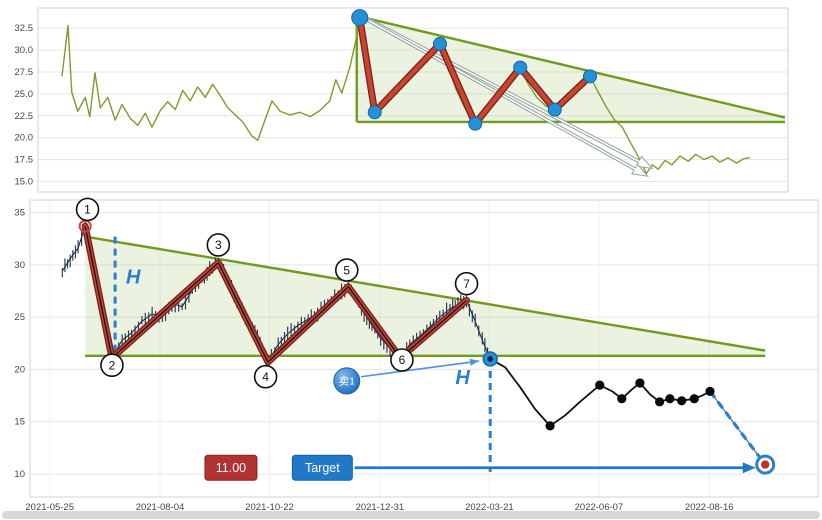  I want to click on x-axis-tick-label: 2021-10-22, so click(269, 507).